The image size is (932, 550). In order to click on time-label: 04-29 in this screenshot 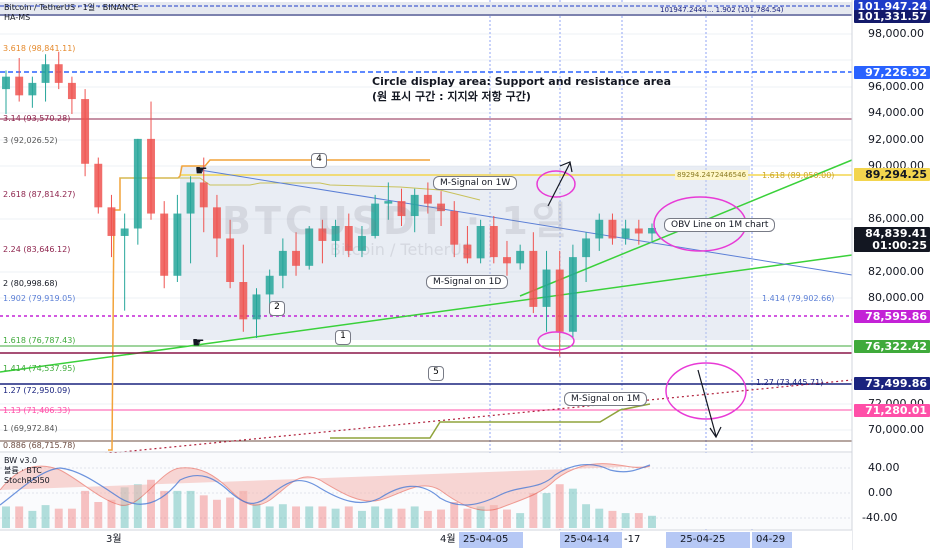, I will do `click(771, 539)`.